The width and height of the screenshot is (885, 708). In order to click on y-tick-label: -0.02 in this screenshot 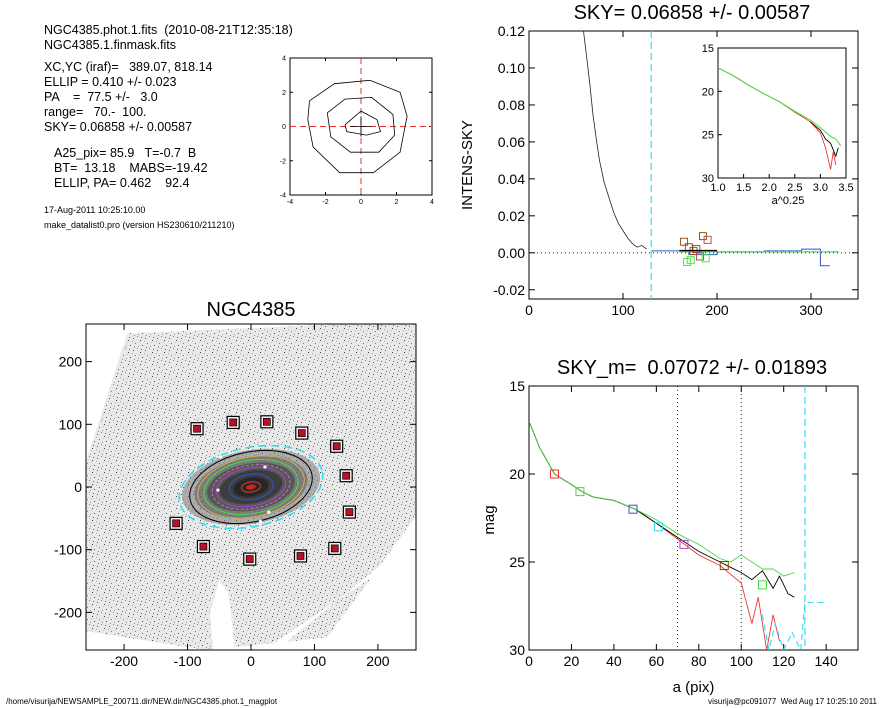, I will do `click(509, 290)`.